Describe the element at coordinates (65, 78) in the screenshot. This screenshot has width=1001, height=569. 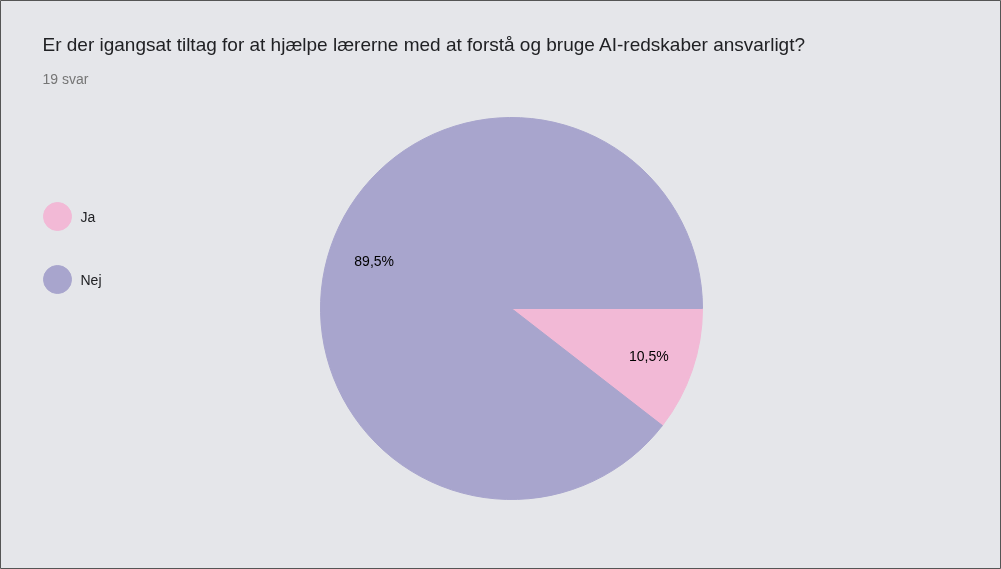
I see `chart-subtitle: 19 svar` at that location.